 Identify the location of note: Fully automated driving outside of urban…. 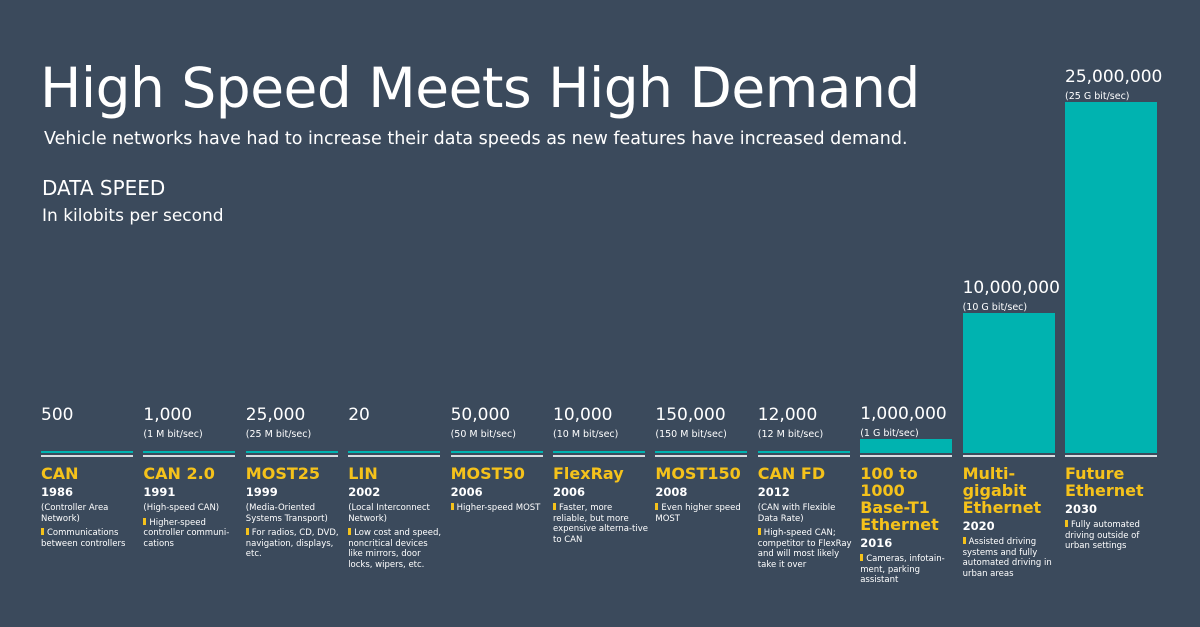
(1113, 536).